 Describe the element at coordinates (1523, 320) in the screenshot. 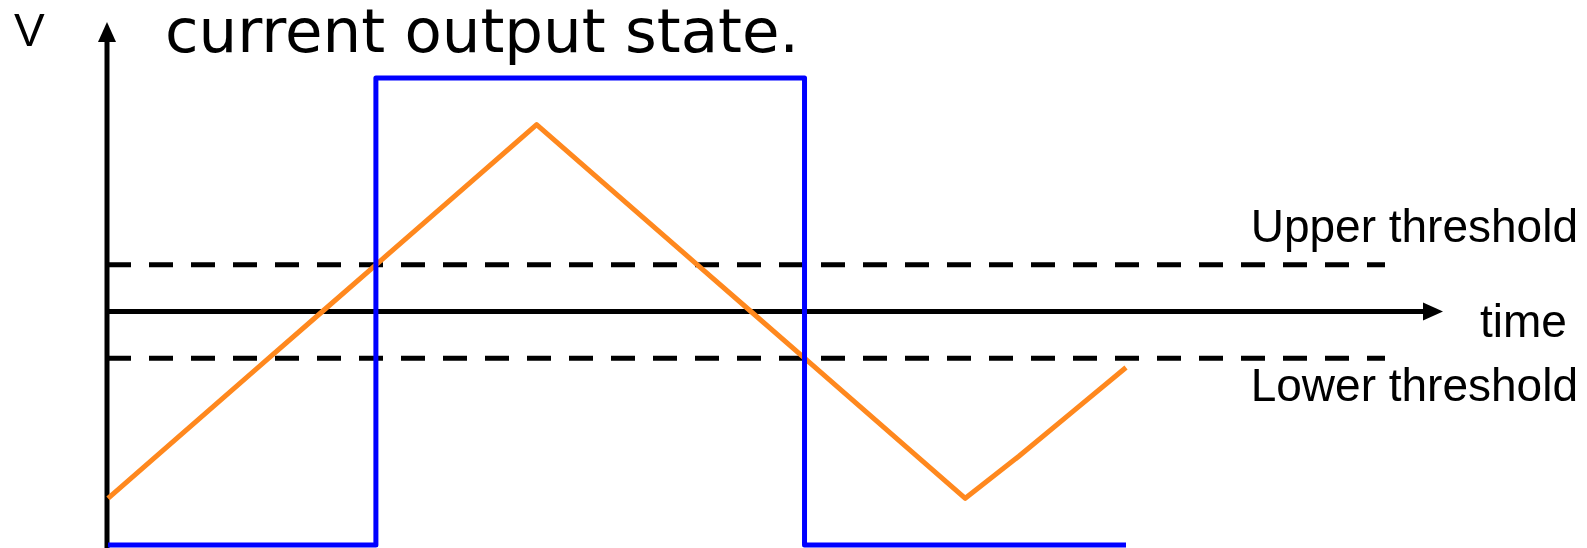

I see `text: time` at that location.